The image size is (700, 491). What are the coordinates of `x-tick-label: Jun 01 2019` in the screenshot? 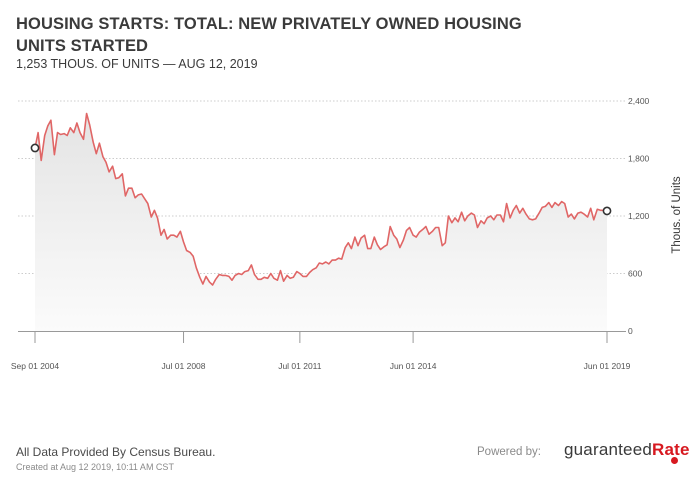 It's located at (607, 366).